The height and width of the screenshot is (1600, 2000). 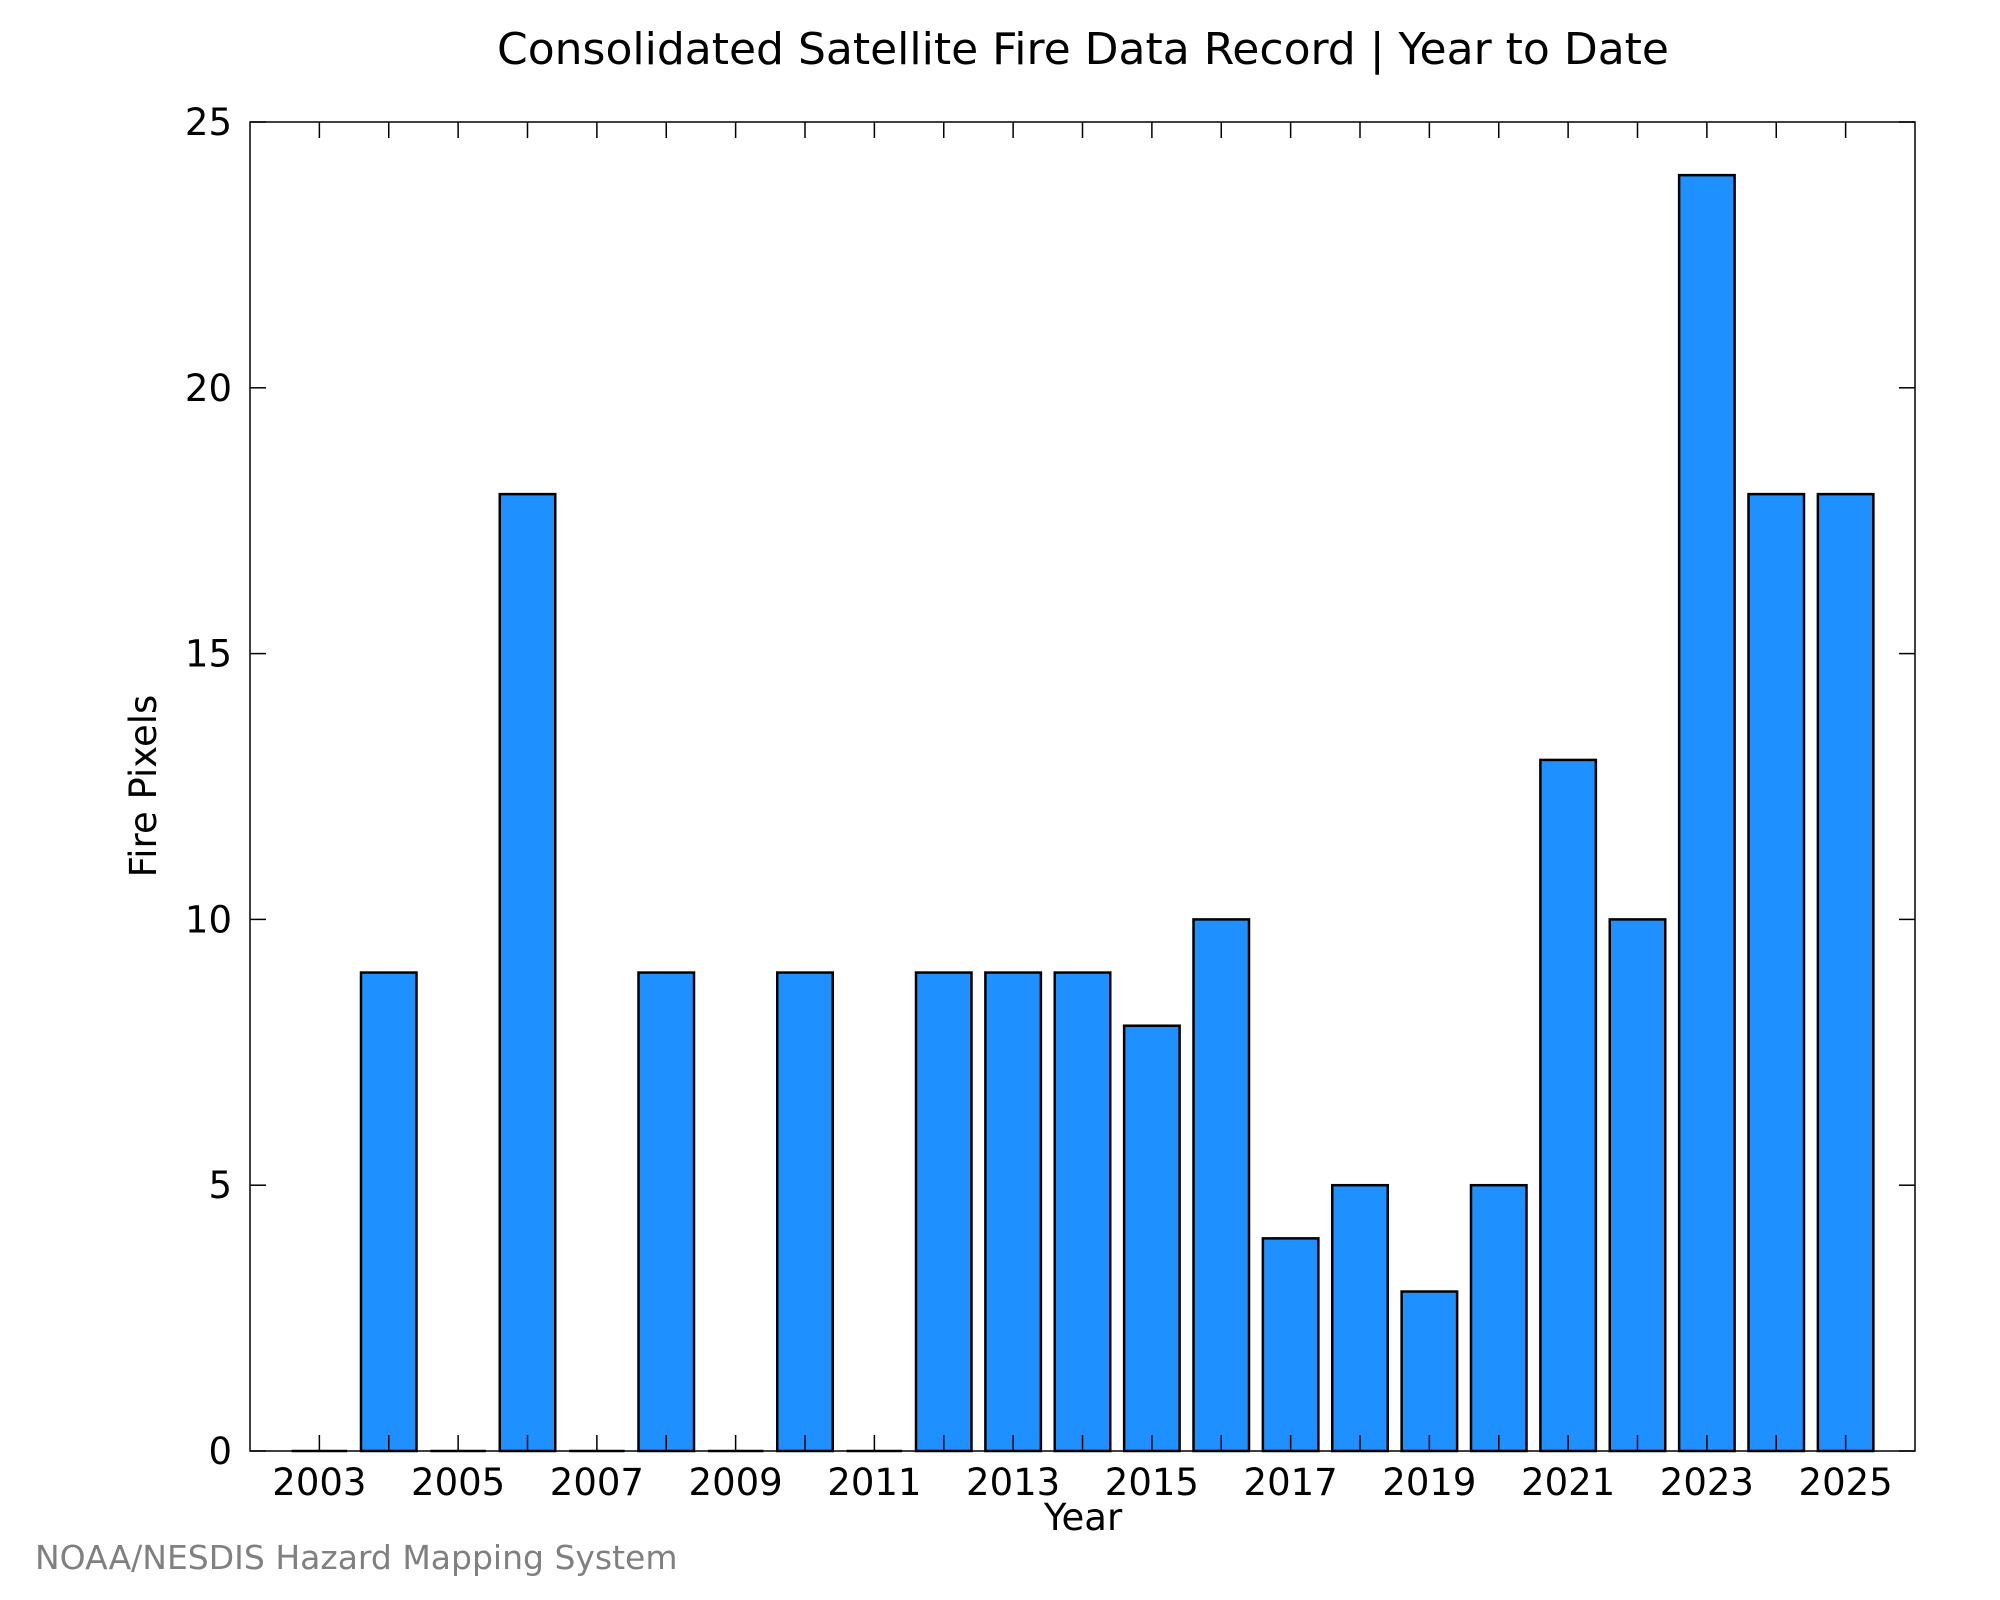 What do you see at coordinates (208, 654) in the screenshot?
I see `y-tick-label: 15` at bounding box center [208, 654].